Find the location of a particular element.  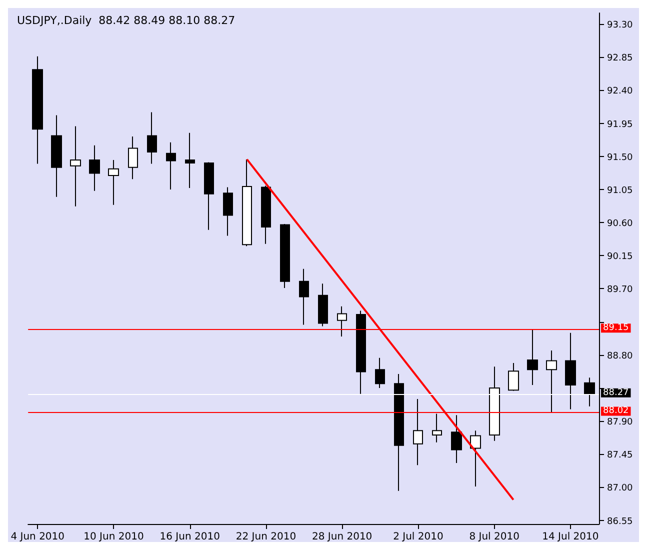

y-tick-label: 89.70 is located at coordinates (620, 290).